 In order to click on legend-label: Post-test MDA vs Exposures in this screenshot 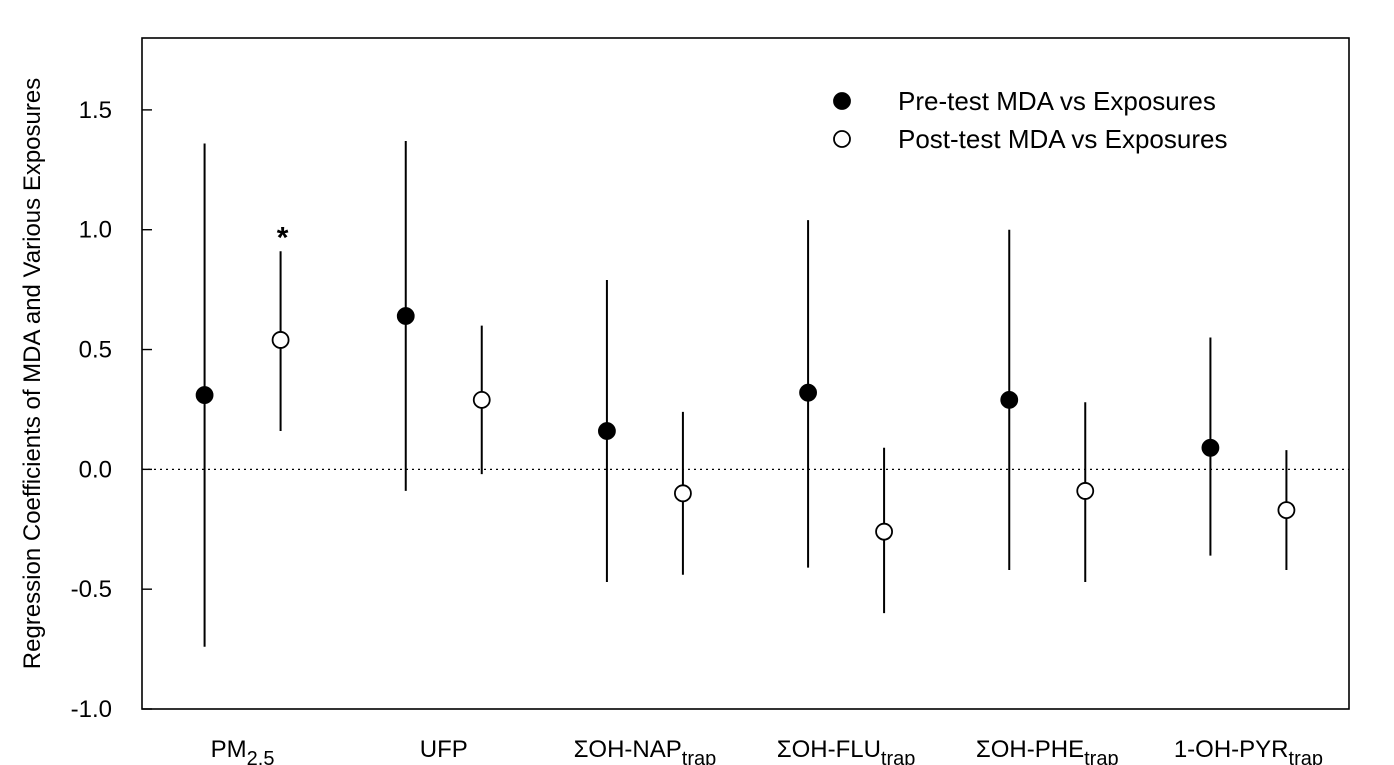, I will do `click(1062, 139)`.